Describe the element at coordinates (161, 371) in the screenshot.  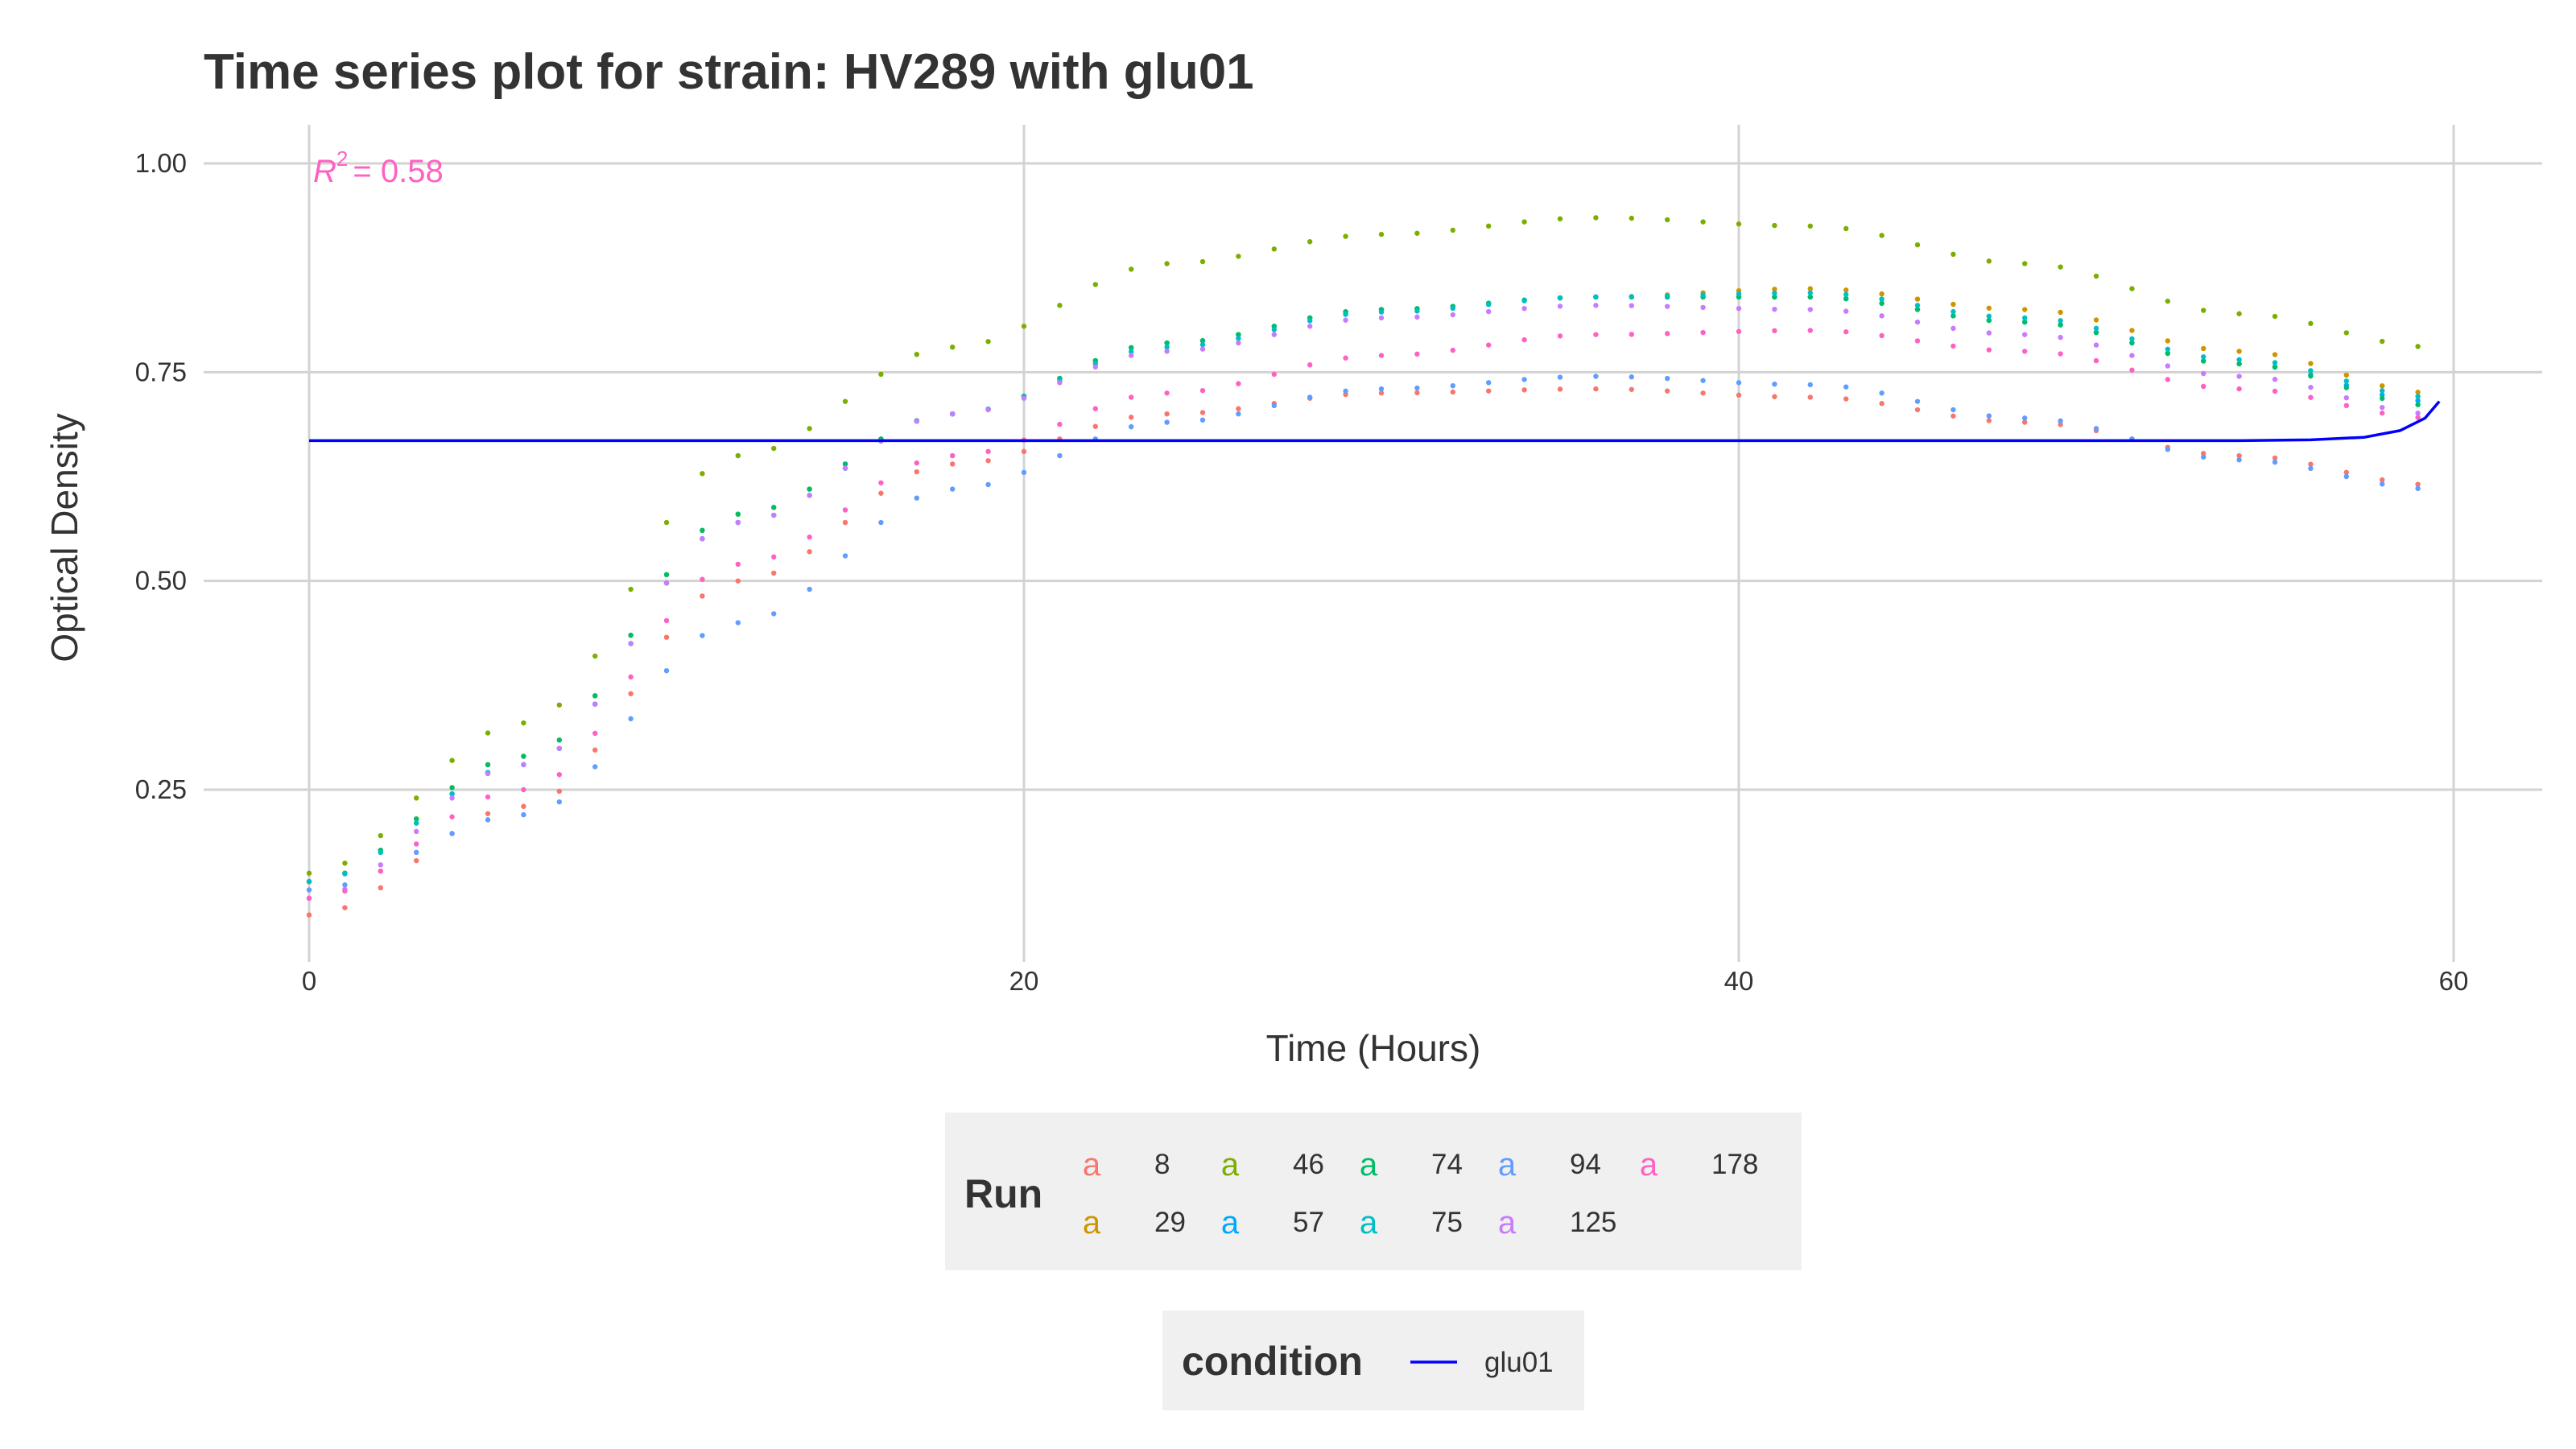
I see `y-tick-label: 0.75` at that location.